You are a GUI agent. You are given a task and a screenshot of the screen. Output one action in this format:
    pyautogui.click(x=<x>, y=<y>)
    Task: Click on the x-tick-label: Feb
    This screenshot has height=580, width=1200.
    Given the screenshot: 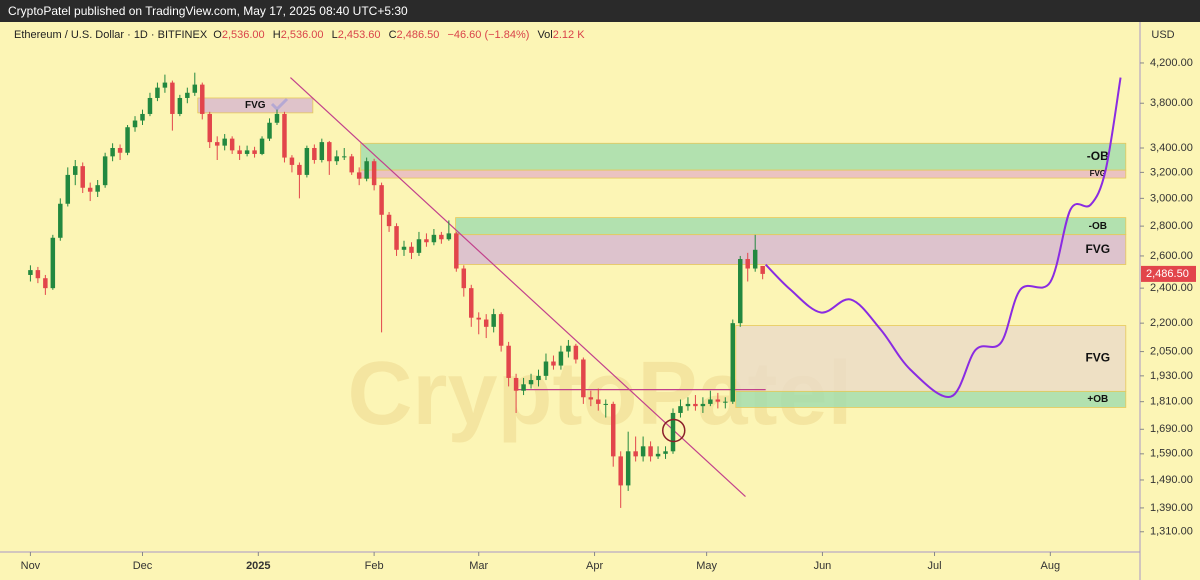 What is the action you would take?
    pyautogui.click(x=374, y=566)
    